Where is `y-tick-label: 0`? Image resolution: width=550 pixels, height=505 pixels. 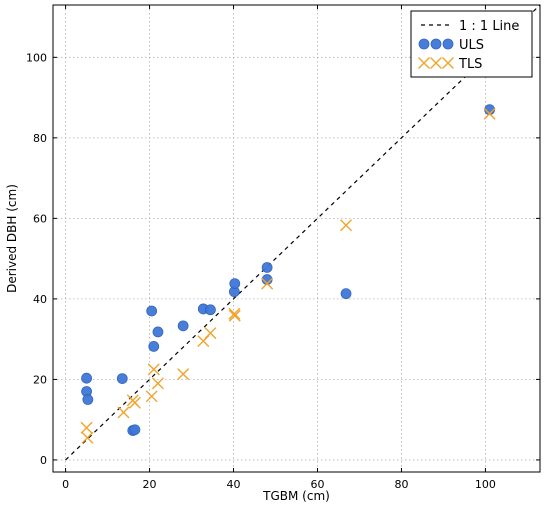
y-tick-label: 0 is located at coordinates (43, 460).